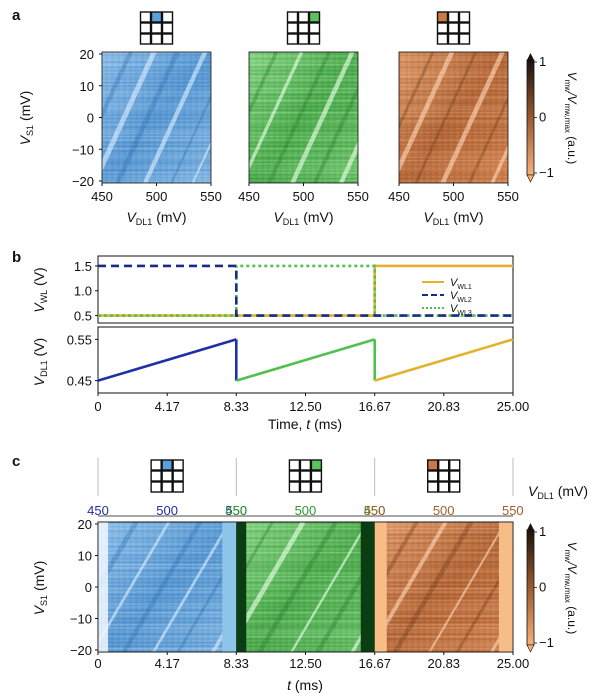 Image resolution: width=593 pixels, height=698 pixels. I want to click on y-tick-label: 0, so click(90, 118).